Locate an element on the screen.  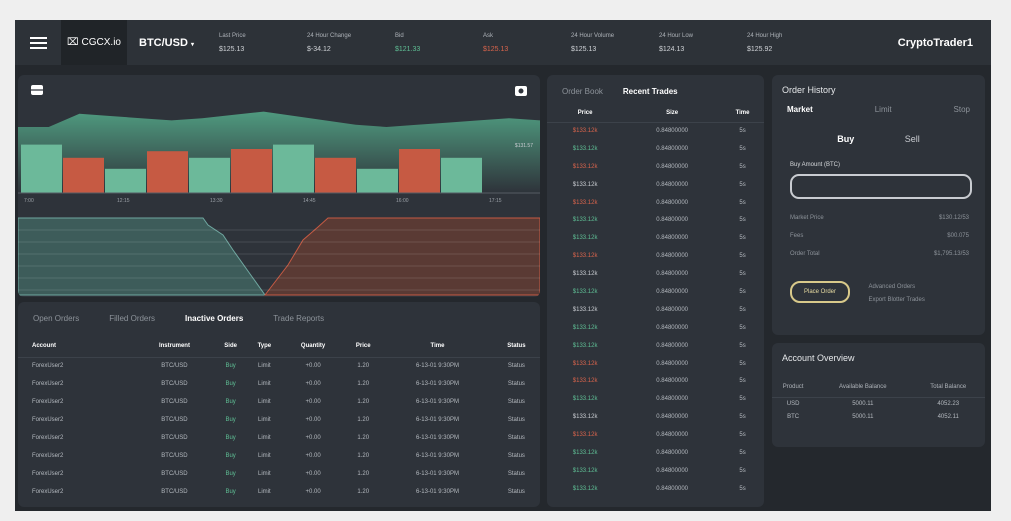
pair-selector: BTC/USD ▾ is located at coordinates (179, 43).